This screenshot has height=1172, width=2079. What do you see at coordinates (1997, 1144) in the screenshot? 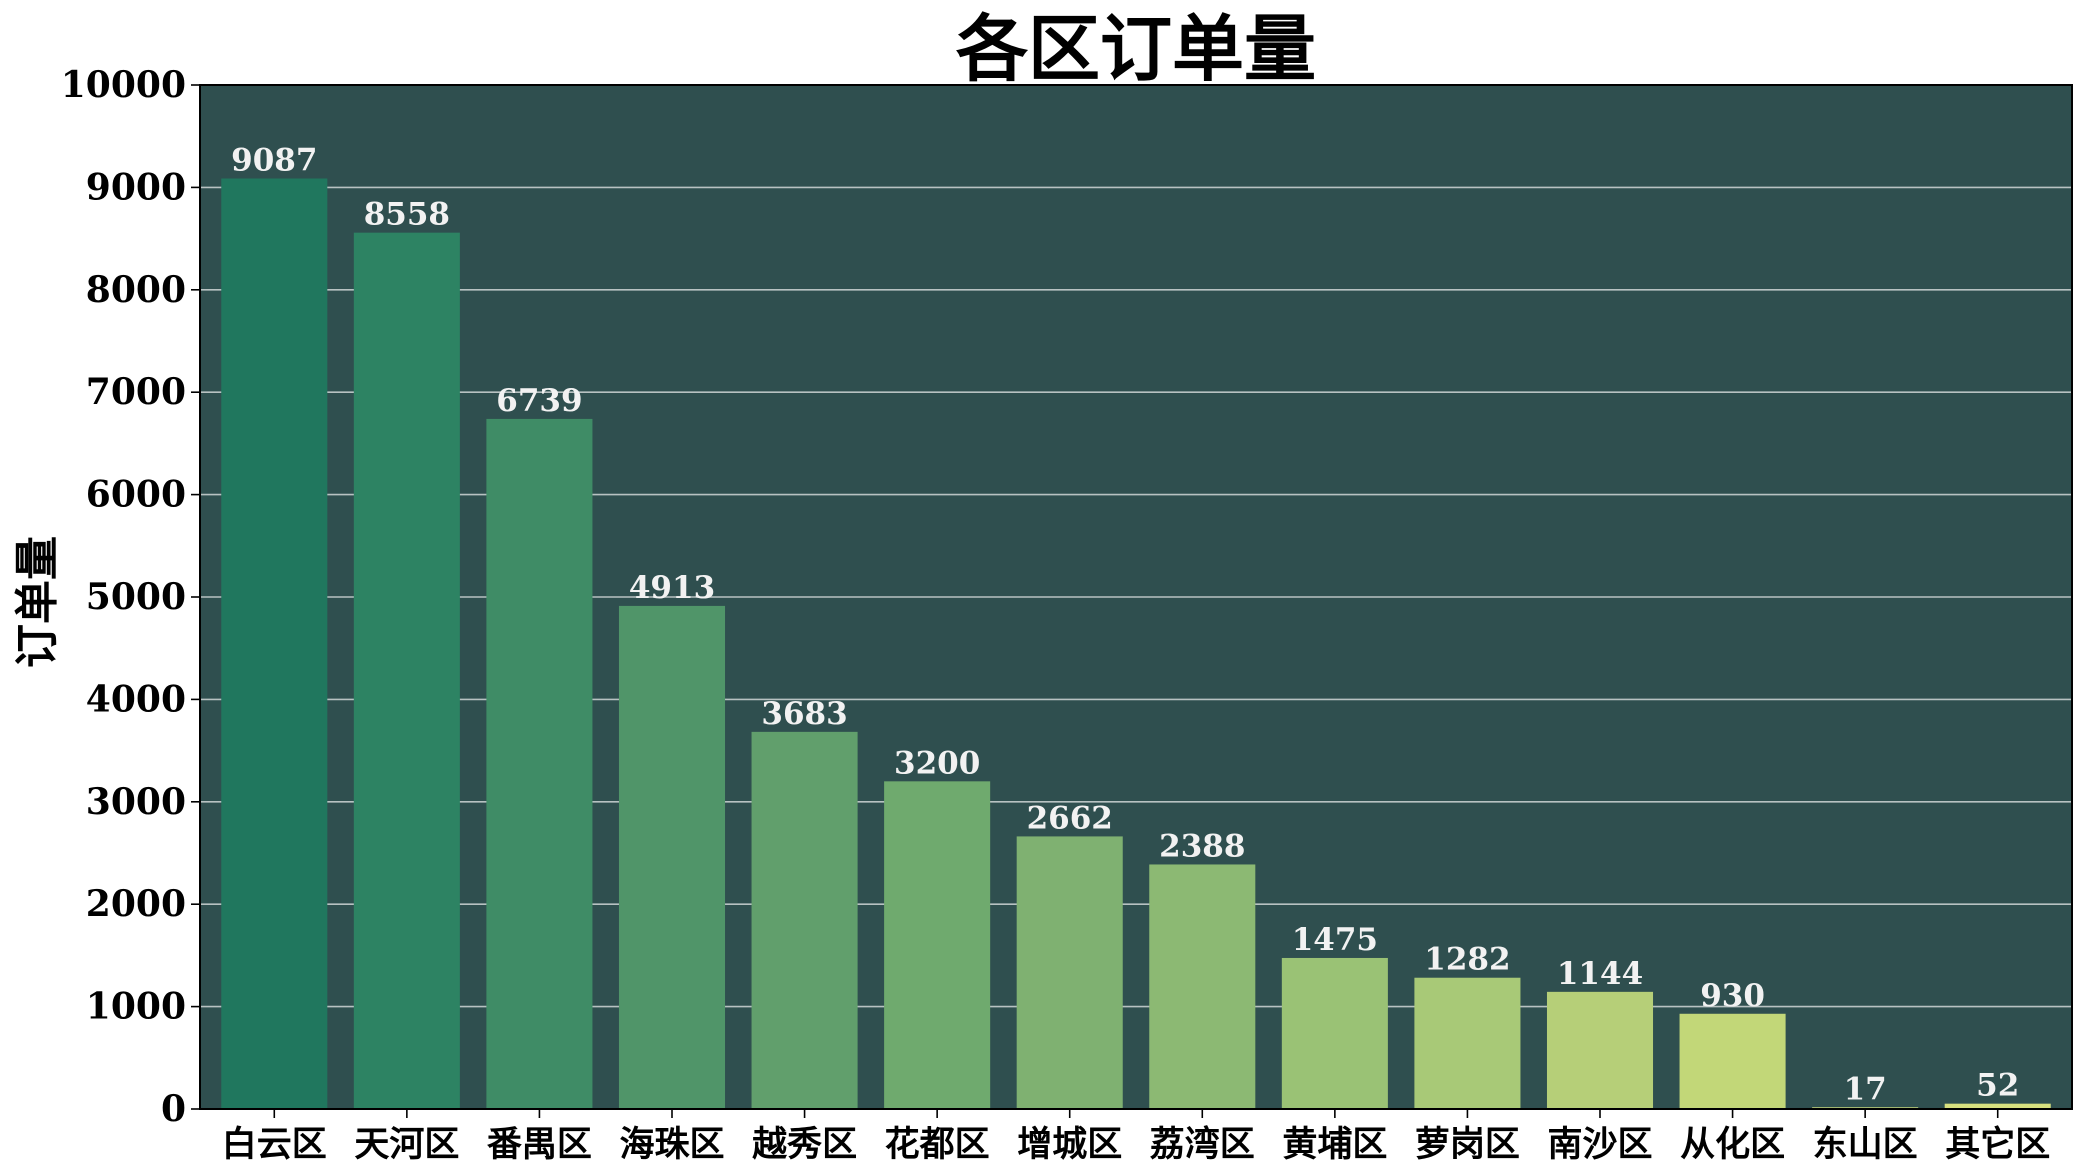
I see `x-tick-label: 其它区` at bounding box center [1997, 1144].